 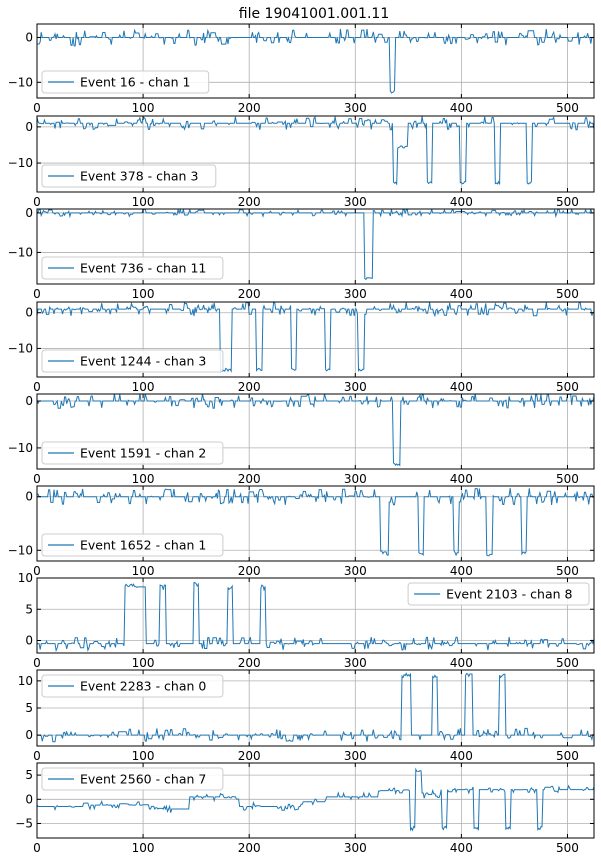 What do you see at coordinates (143, 268) in the screenshot?
I see `legend-label: Event 736 - chan 11` at bounding box center [143, 268].